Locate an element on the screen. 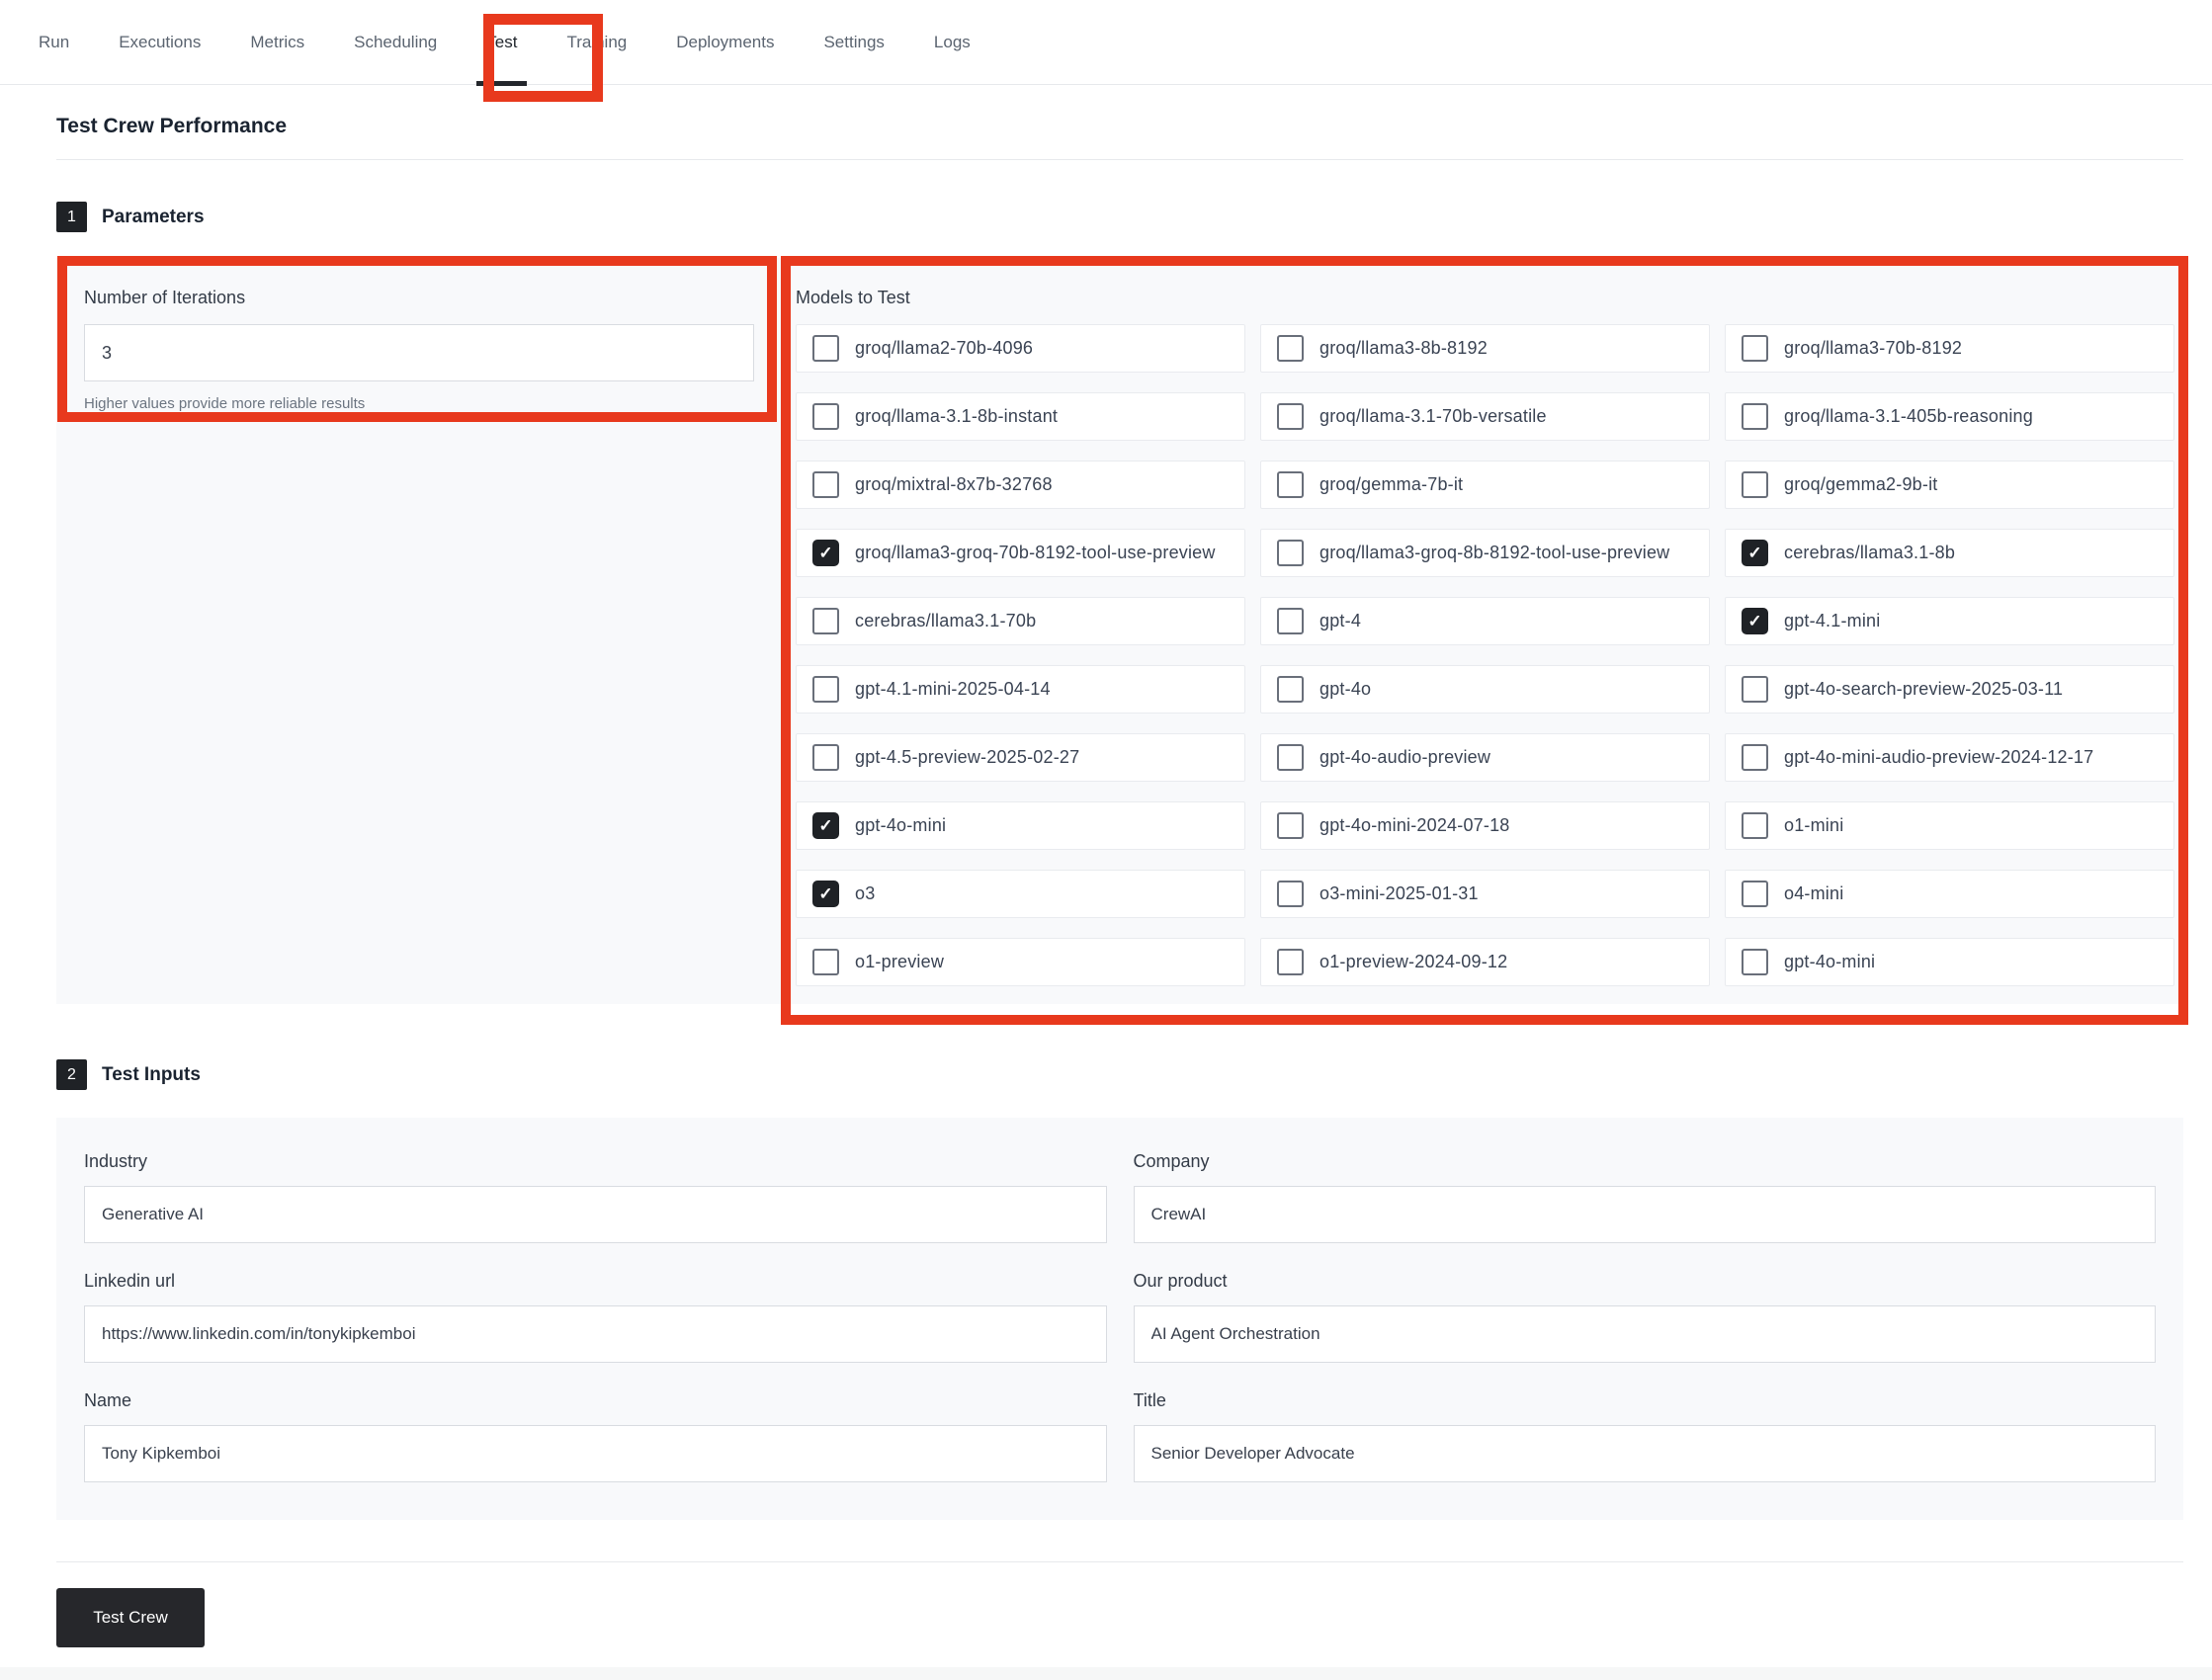 This screenshot has width=2212, height=1680. model-option: o1-preview is located at coordinates (1020, 962).